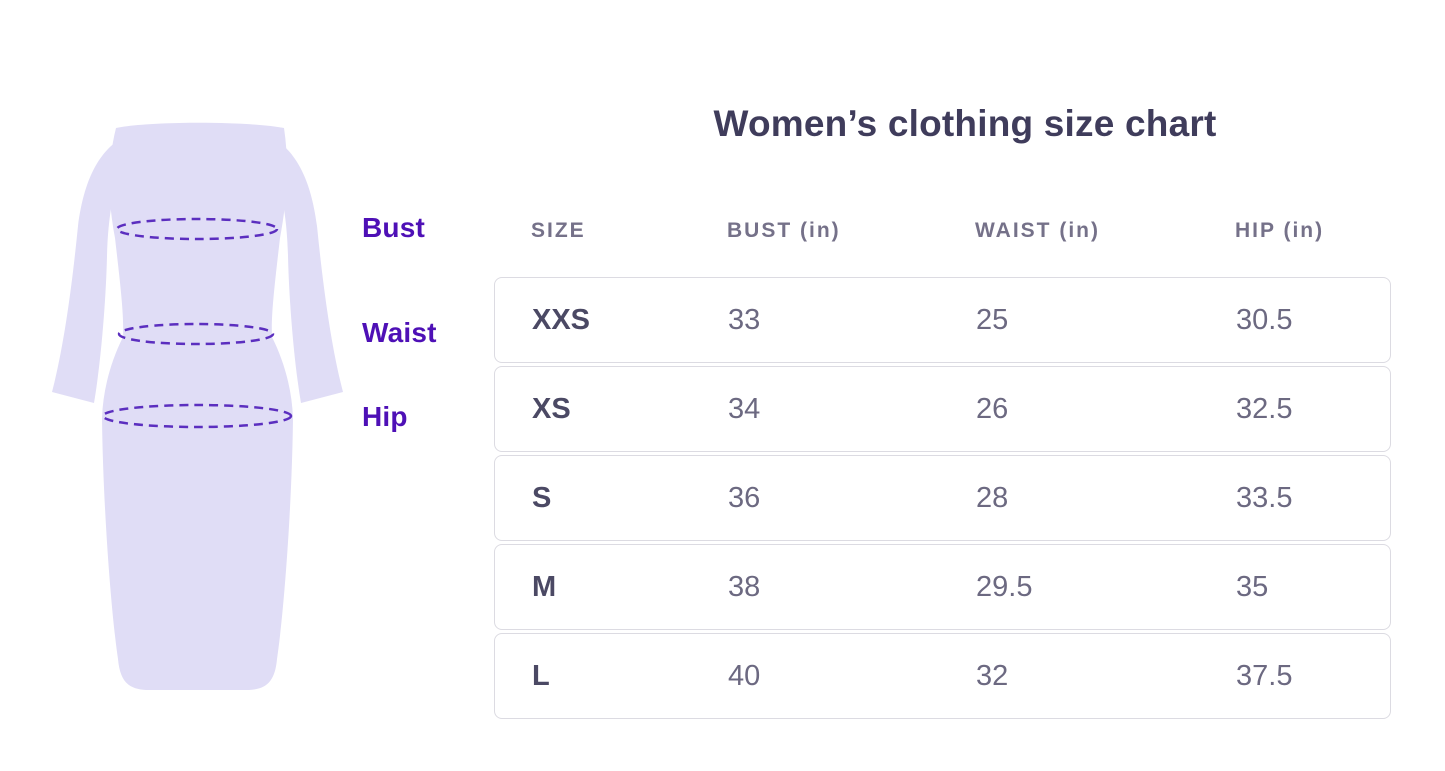 The width and height of the screenshot is (1445, 771). I want to click on size-cell: XS, so click(551, 408).